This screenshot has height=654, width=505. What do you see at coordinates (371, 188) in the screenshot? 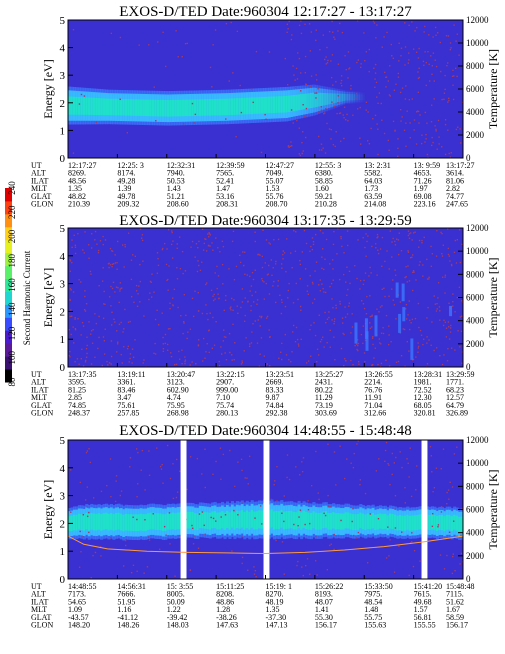
I see `table-cell: 1.73` at bounding box center [371, 188].